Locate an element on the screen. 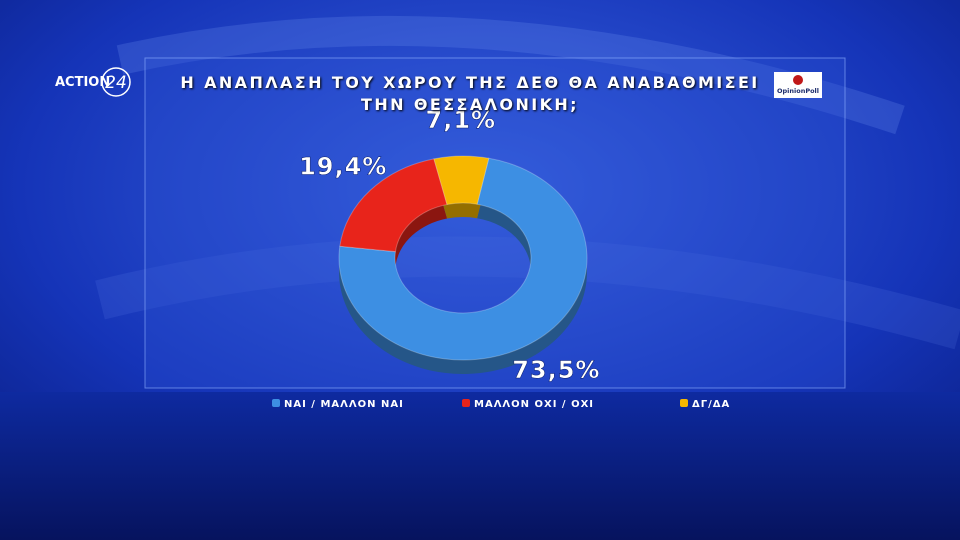 The width and height of the screenshot is (960, 540). channel-logo: ACTION 24 is located at coordinates (93, 82).